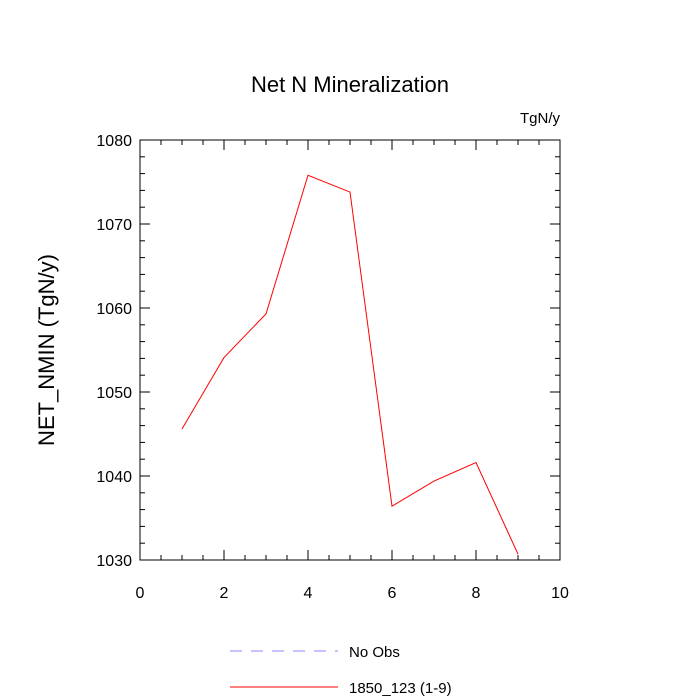 The width and height of the screenshot is (700, 700). What do you see at coordinates (114, 477) in the screenshot?
I see `y-tick-label: 1040` at bounding box center [114, 477].